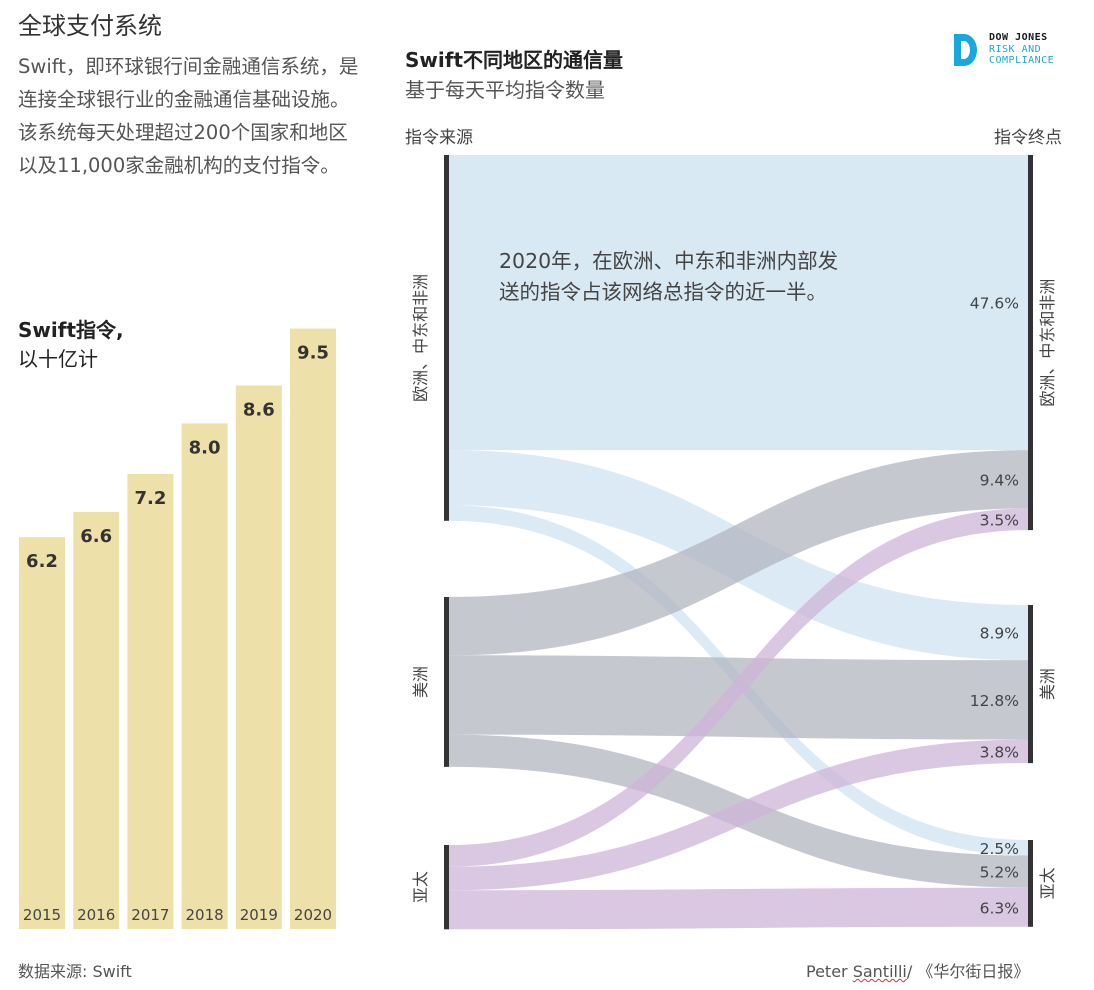  What do you see at coordinates (999, 849) in the screenshot?
I see `flow-value-label-2: 2.5%` at bounding box center [999, 849].